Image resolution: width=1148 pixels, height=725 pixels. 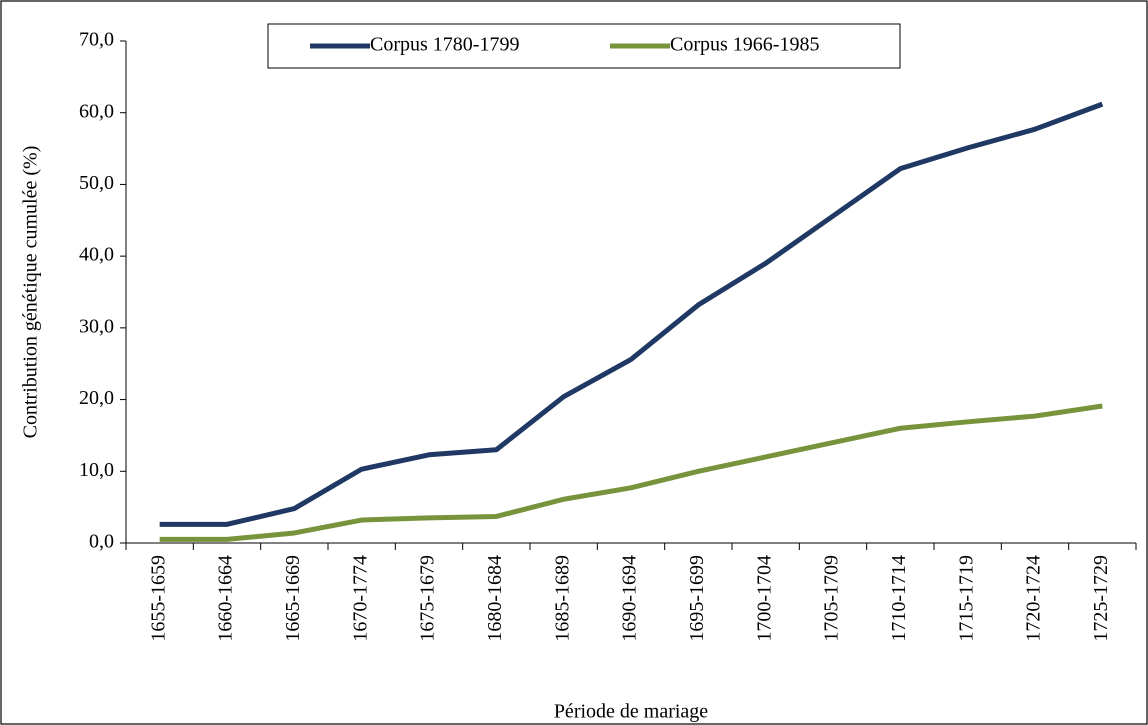 What do you see at coordinates (101, 542) in the screenshot?
I see `y-tick-label: 0,0` at bounding box center [101, 542].